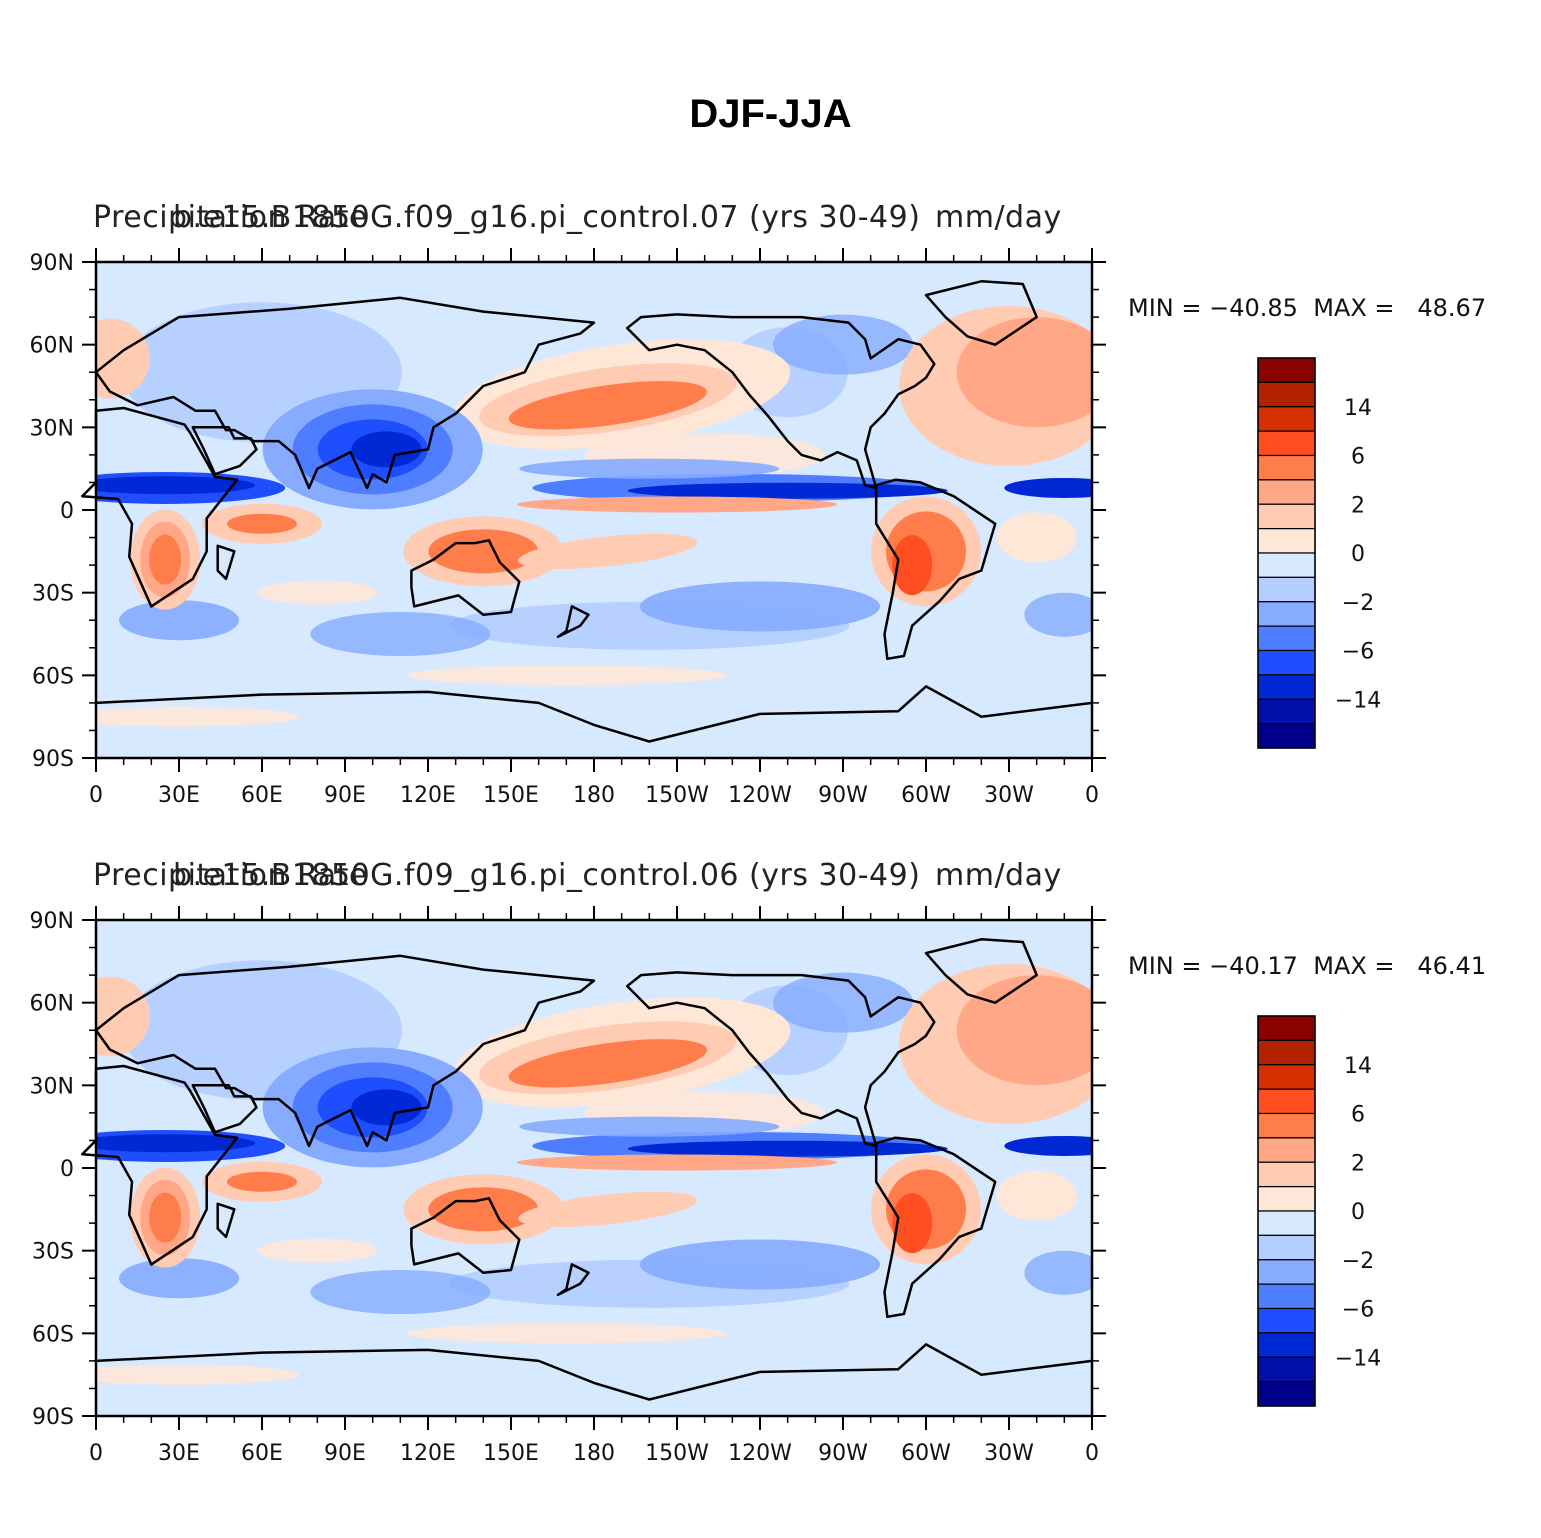 This screenshot has height=1538, width=1541. I want to click on max-readout: MAX = 46.41, so click(1400, 966).